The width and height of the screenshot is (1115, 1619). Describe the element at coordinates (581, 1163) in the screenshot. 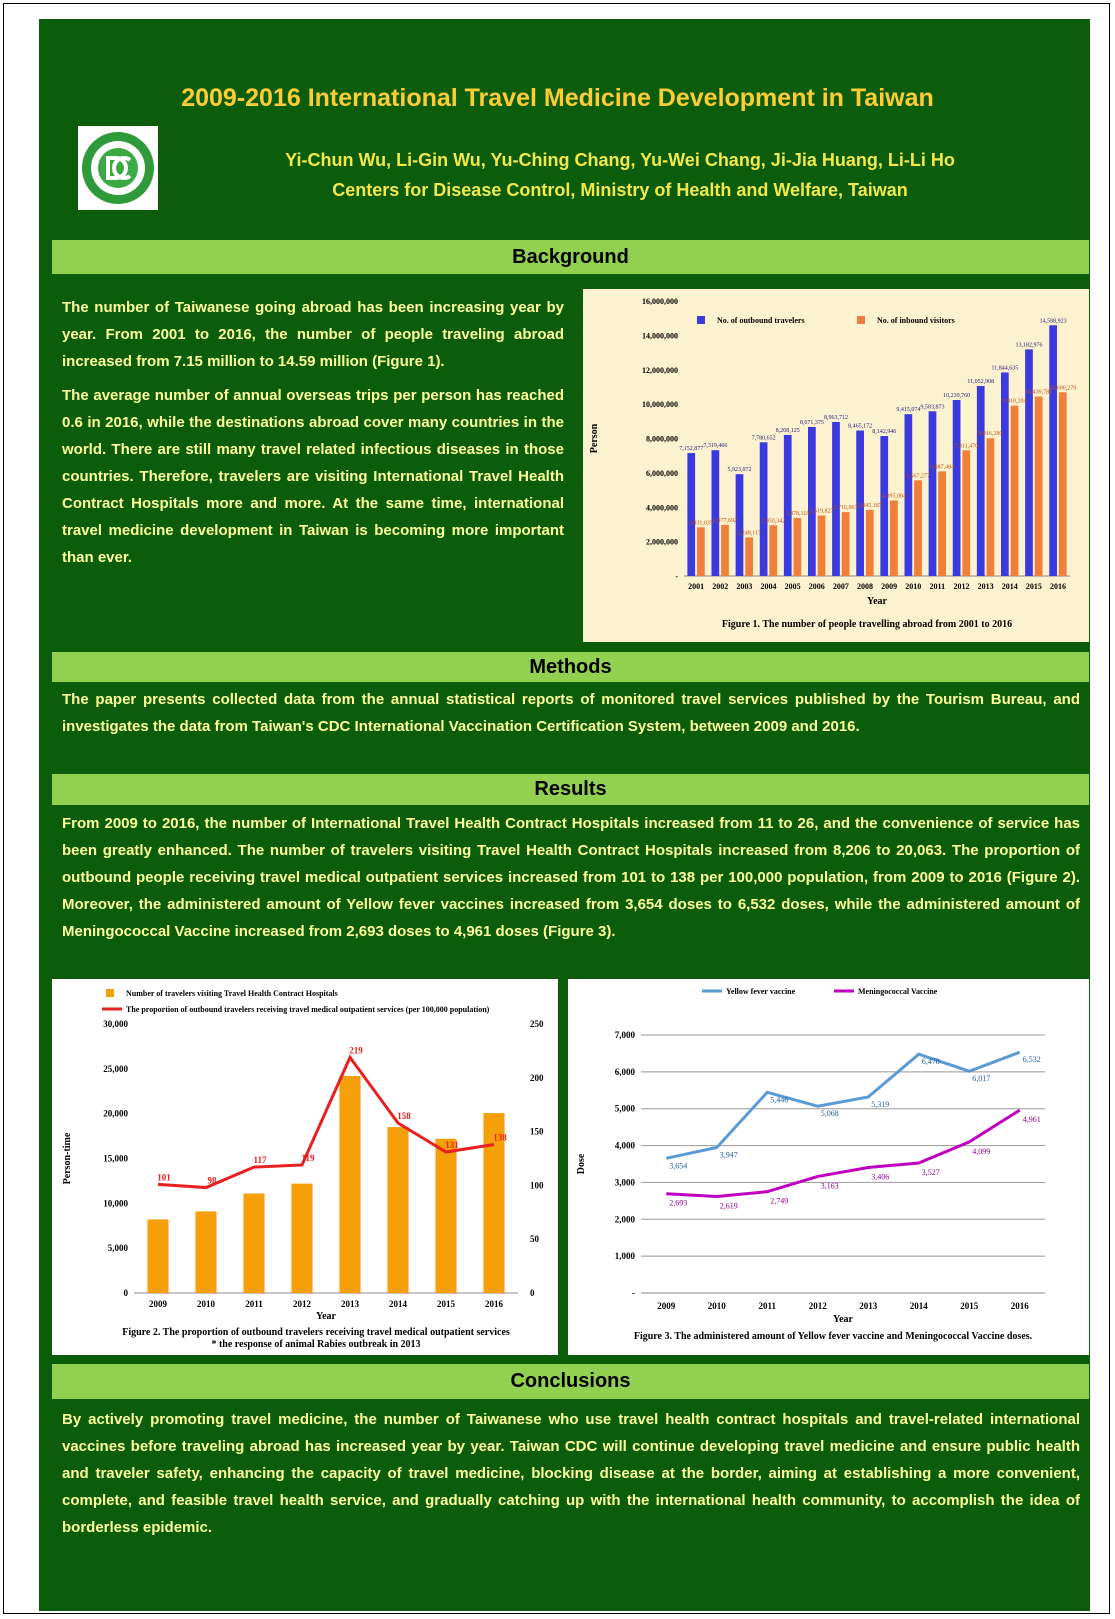

I see `y-axis-label: Dose` at that location.